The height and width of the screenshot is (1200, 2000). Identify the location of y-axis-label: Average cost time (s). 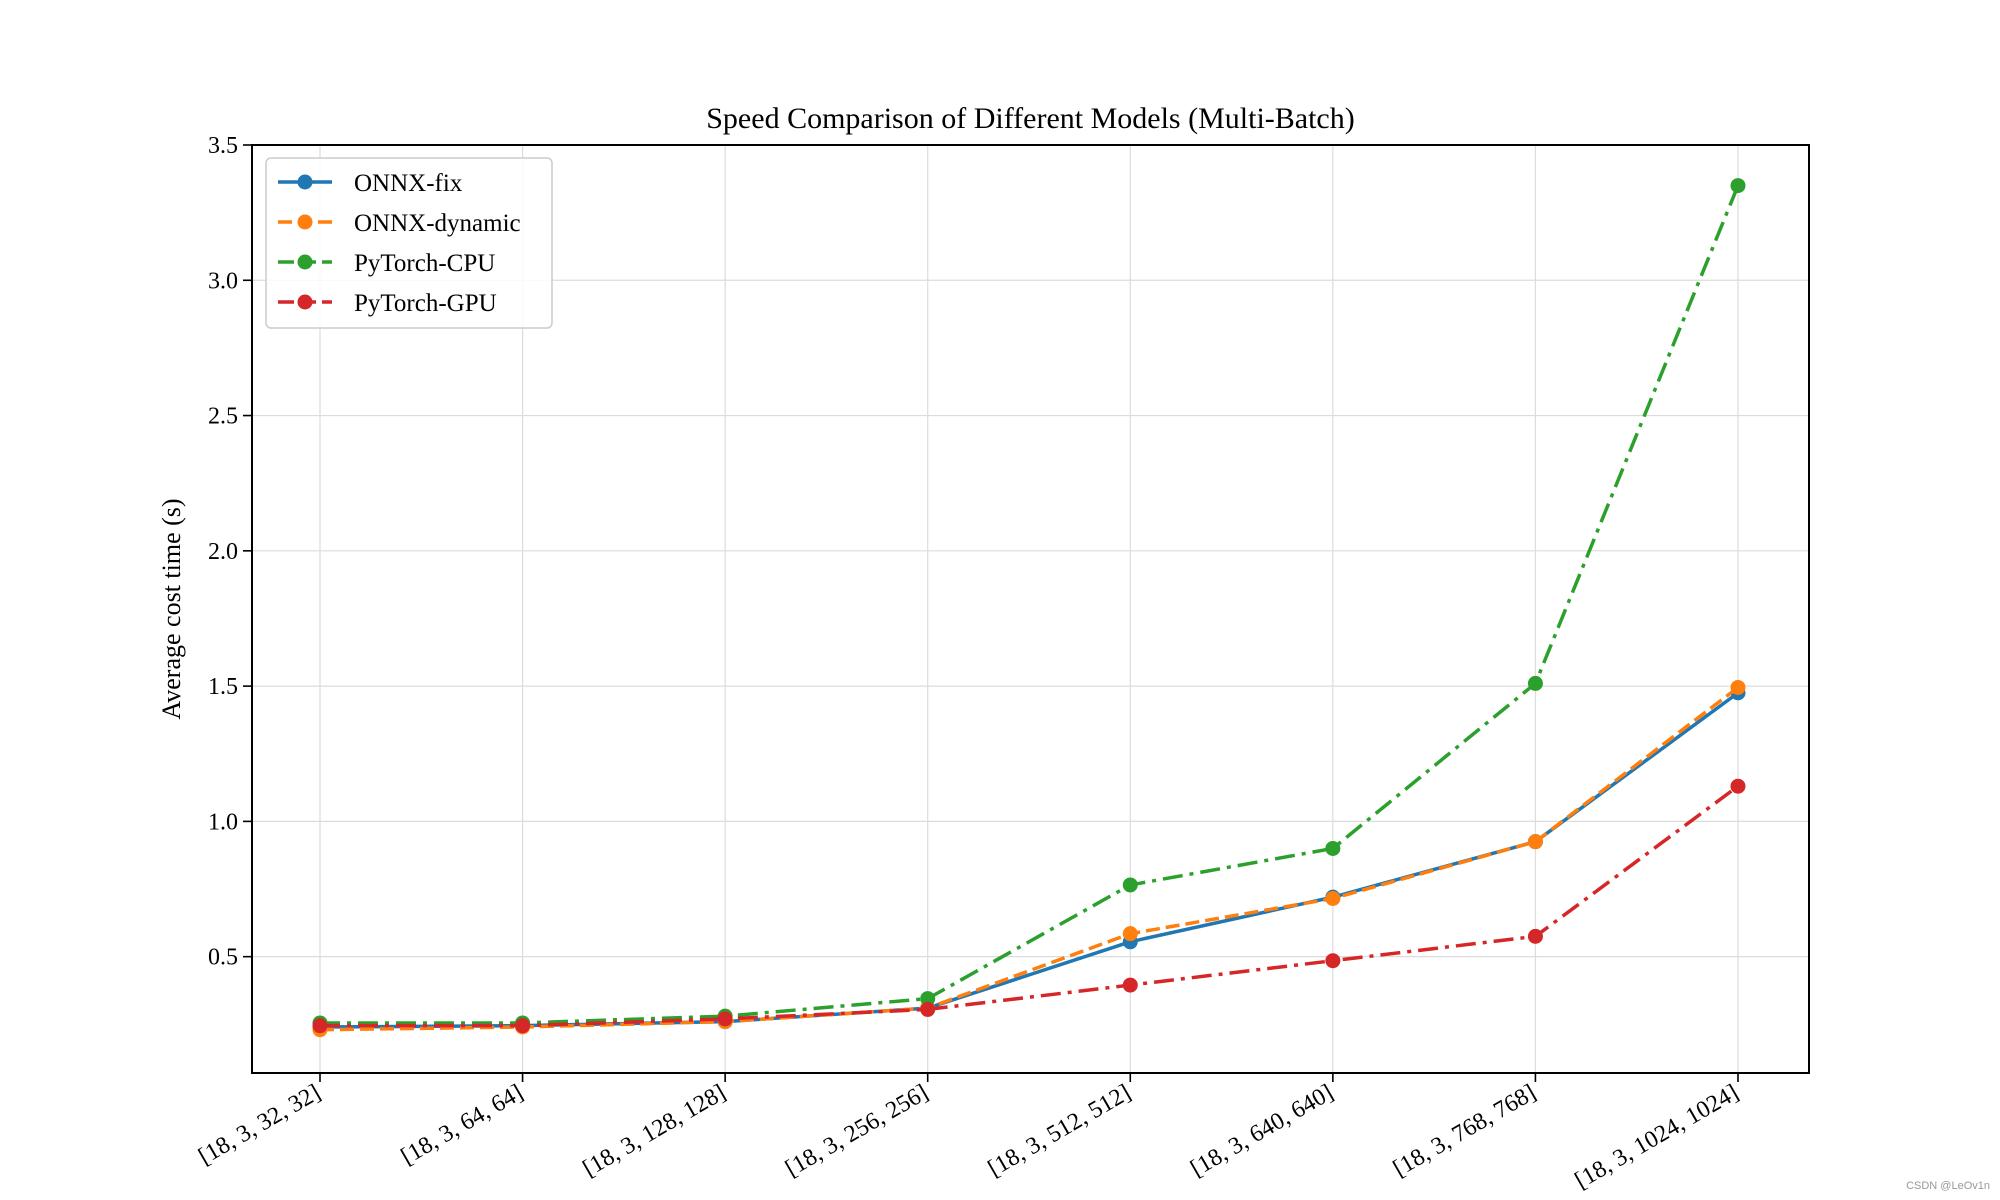
(171, 608).